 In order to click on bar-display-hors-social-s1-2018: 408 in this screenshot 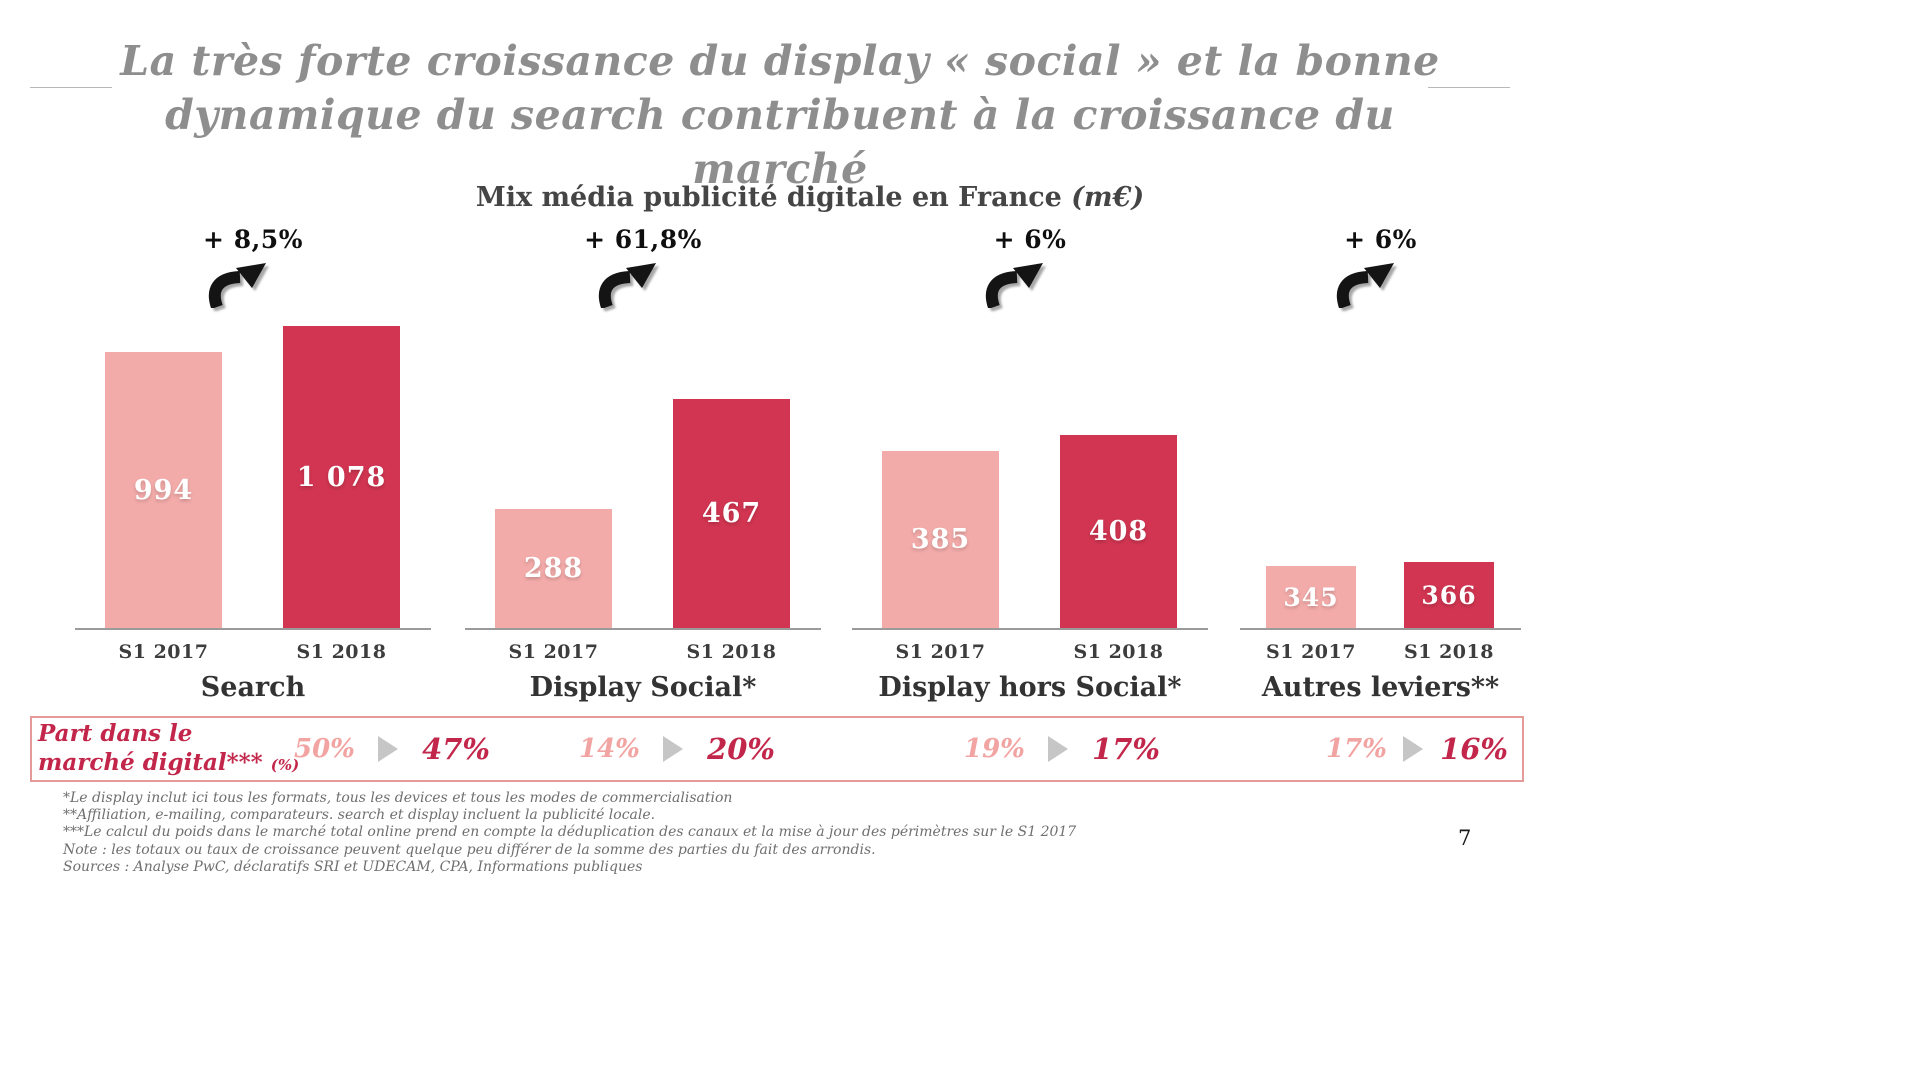, I will do `click(1118, 531)`.